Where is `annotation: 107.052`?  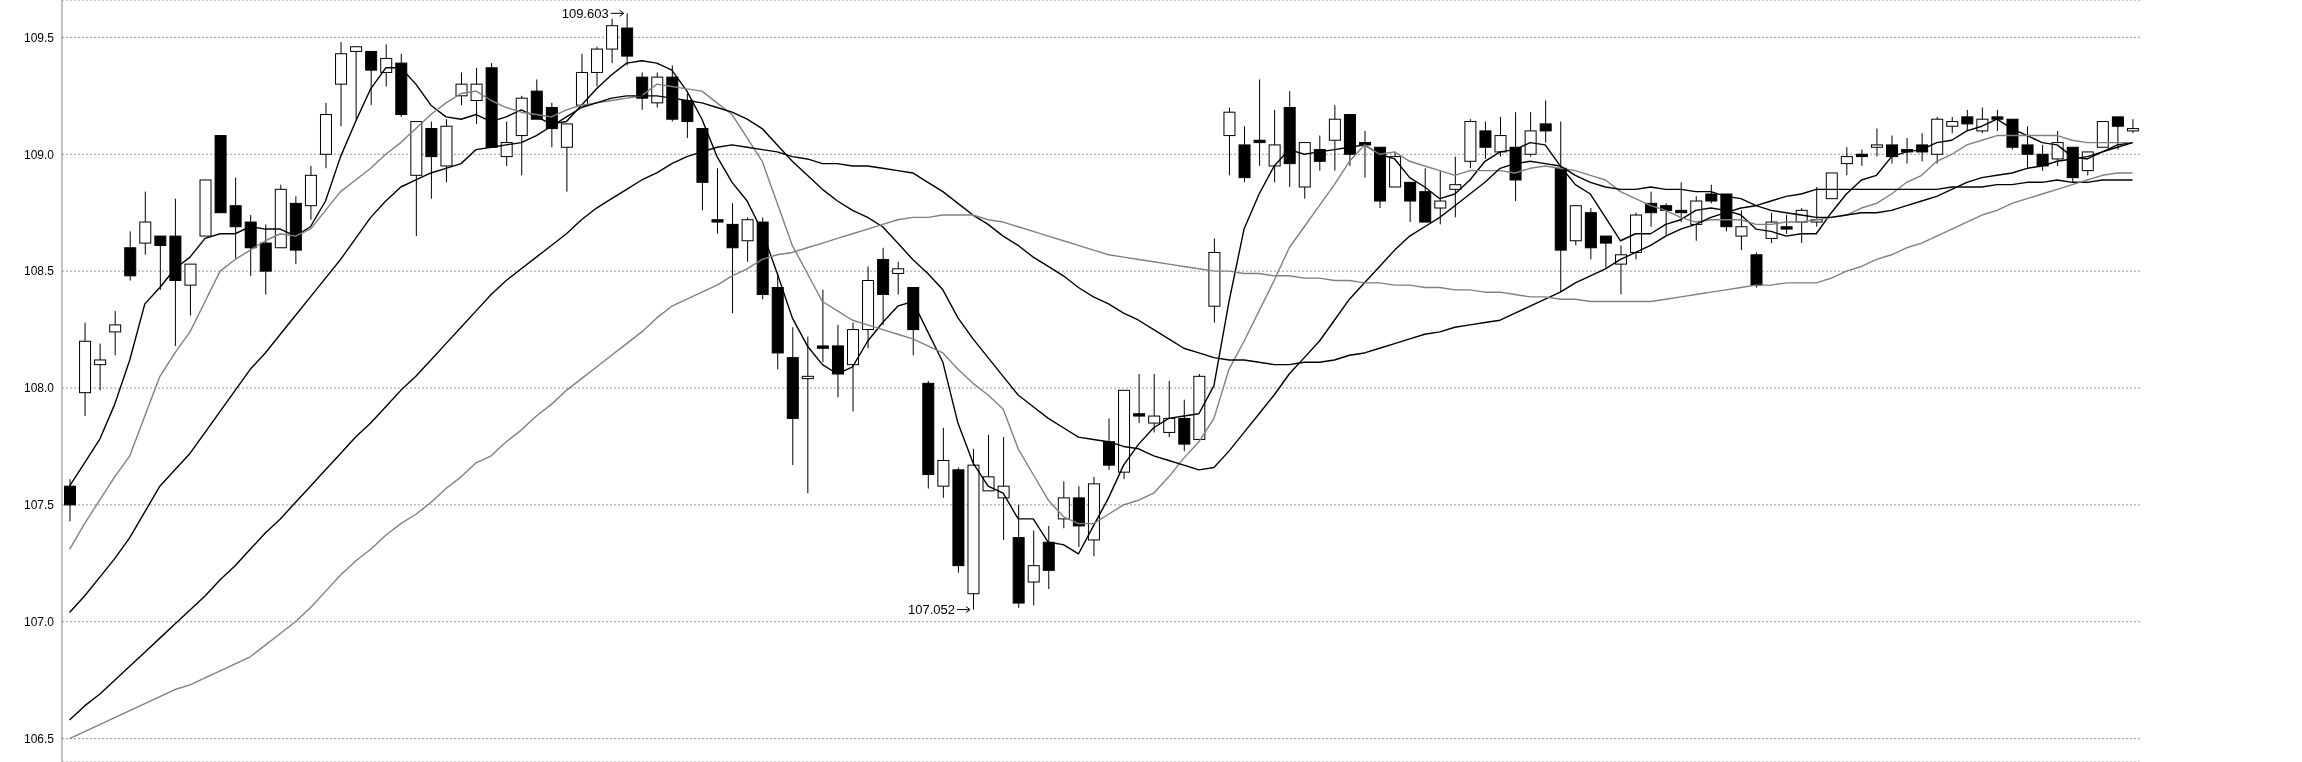
annotation: 107.052 is located at coordinates (932, 610).